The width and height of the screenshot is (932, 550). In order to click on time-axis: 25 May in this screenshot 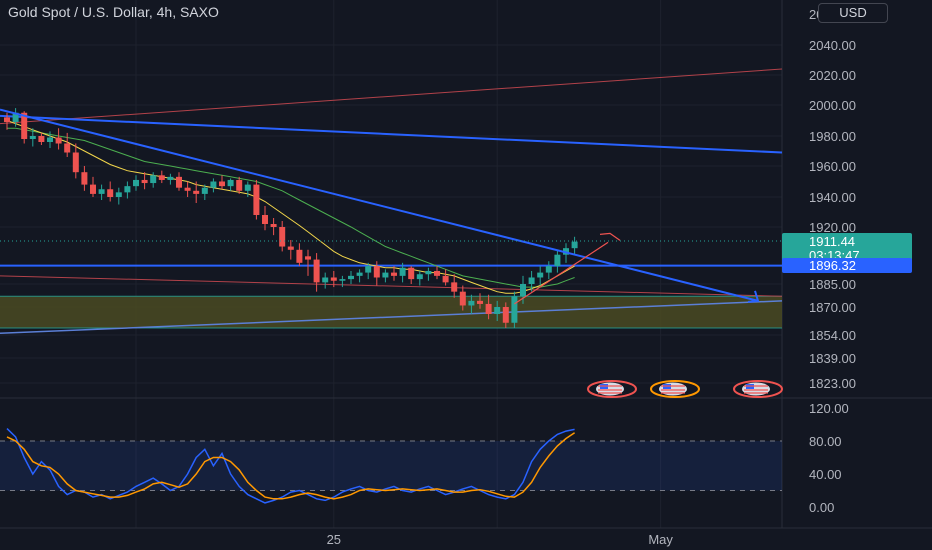, I will do `click(500, 539)`.